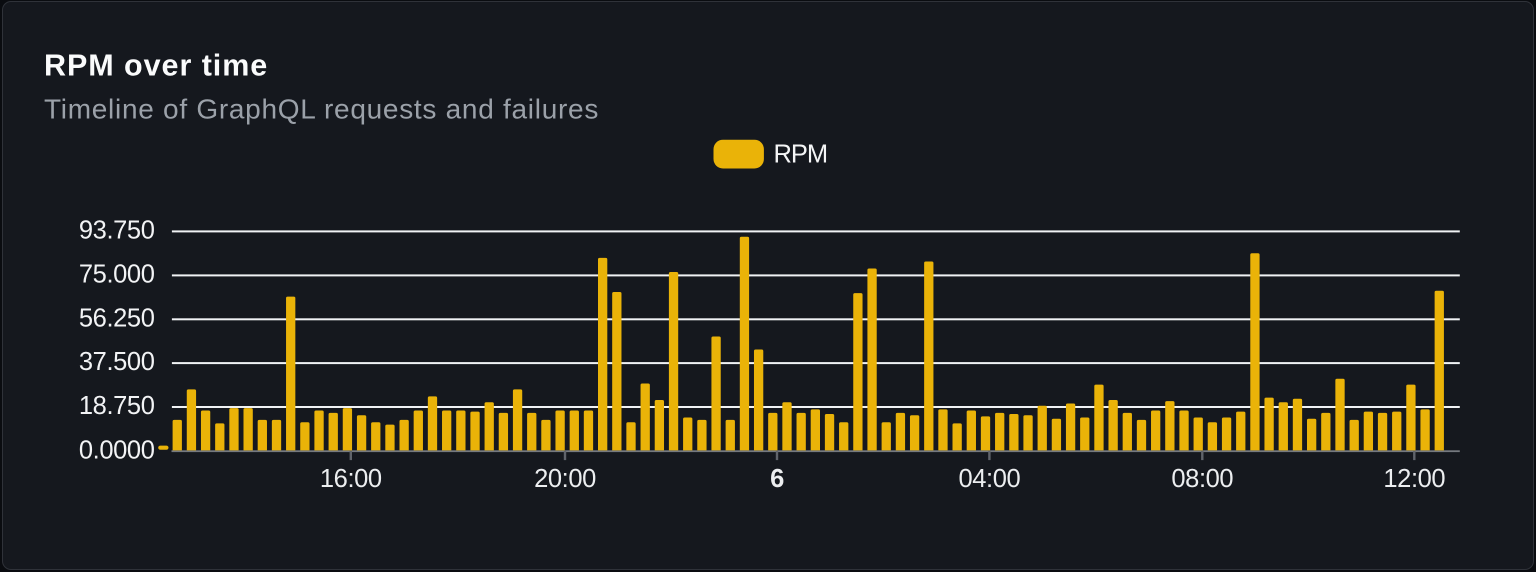 The width and height of the screenshot is (1536, 572). Describe the element at coordinates (117, 231) in the screenshot. I see `svg-text: 93.750` at that location.